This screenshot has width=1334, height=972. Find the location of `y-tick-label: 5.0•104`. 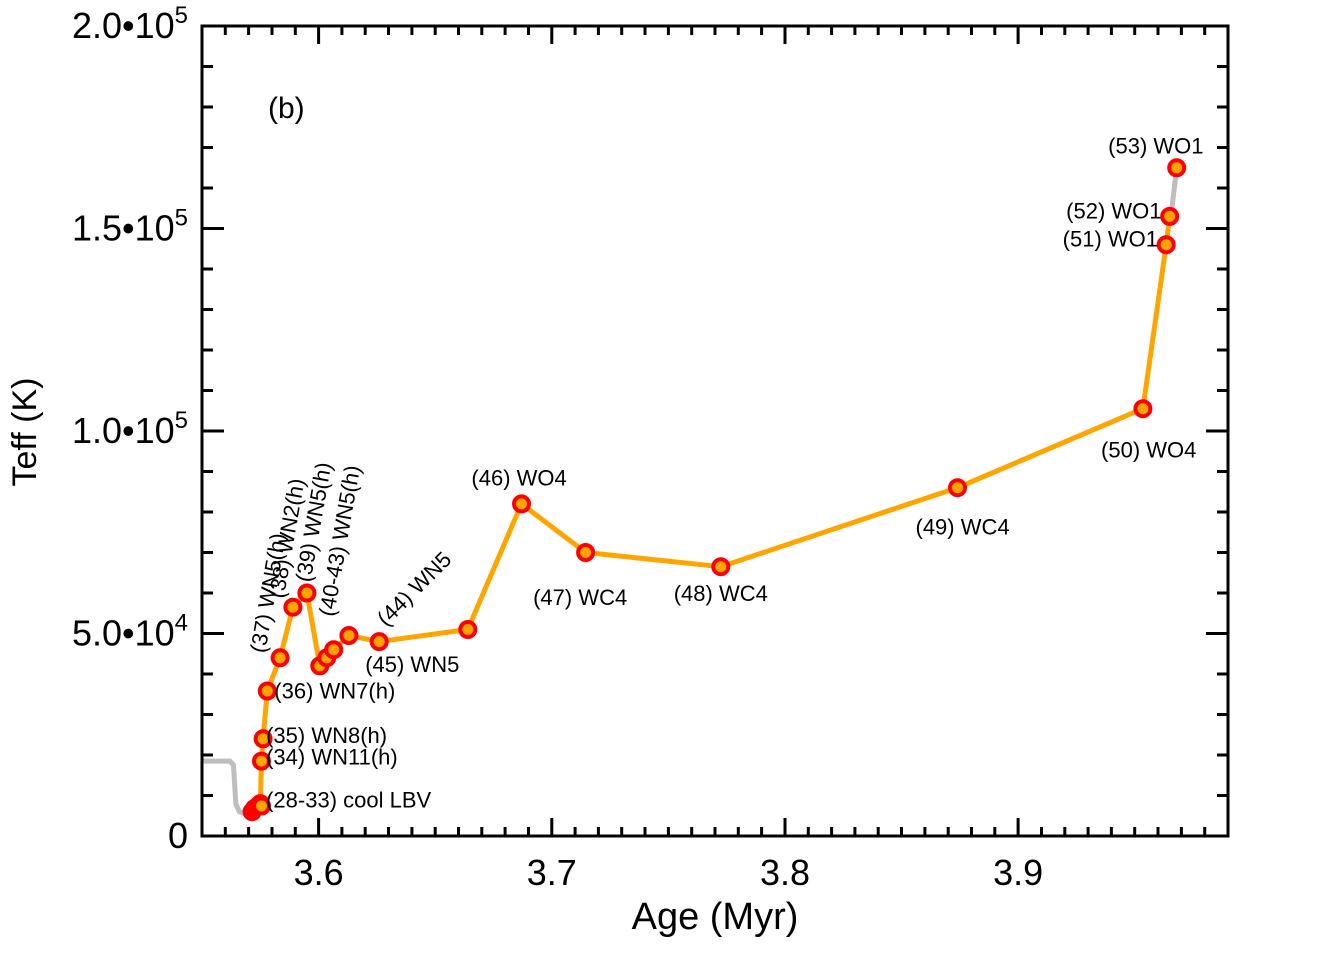

y-tick-label: 5.0•104 is located at coordinates (130, 632).